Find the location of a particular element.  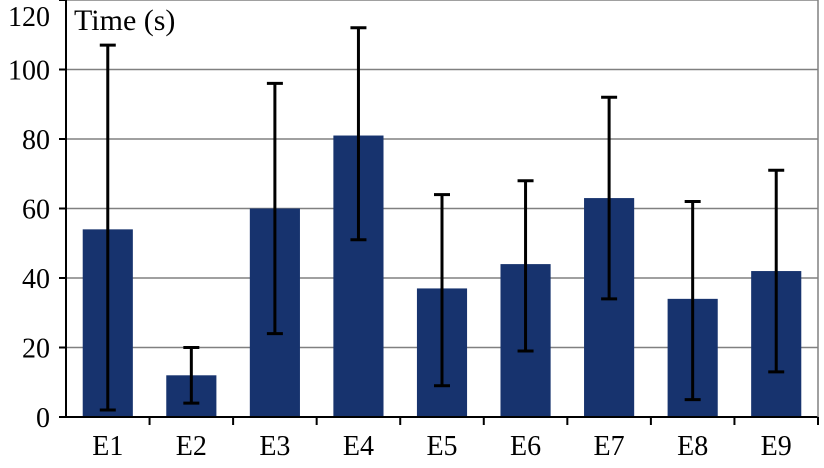

error-bar-e6 is located at coordinates (525, 266).